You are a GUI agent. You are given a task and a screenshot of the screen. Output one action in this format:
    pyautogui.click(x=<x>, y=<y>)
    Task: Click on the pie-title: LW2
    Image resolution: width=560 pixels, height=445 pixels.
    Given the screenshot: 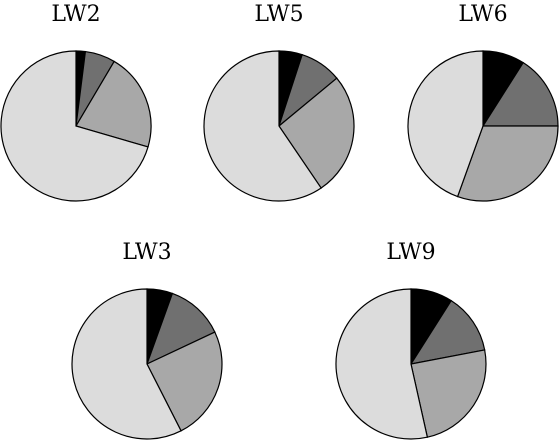 What is the action you would take?
    pyautogui.click(x=75, y=14)
    